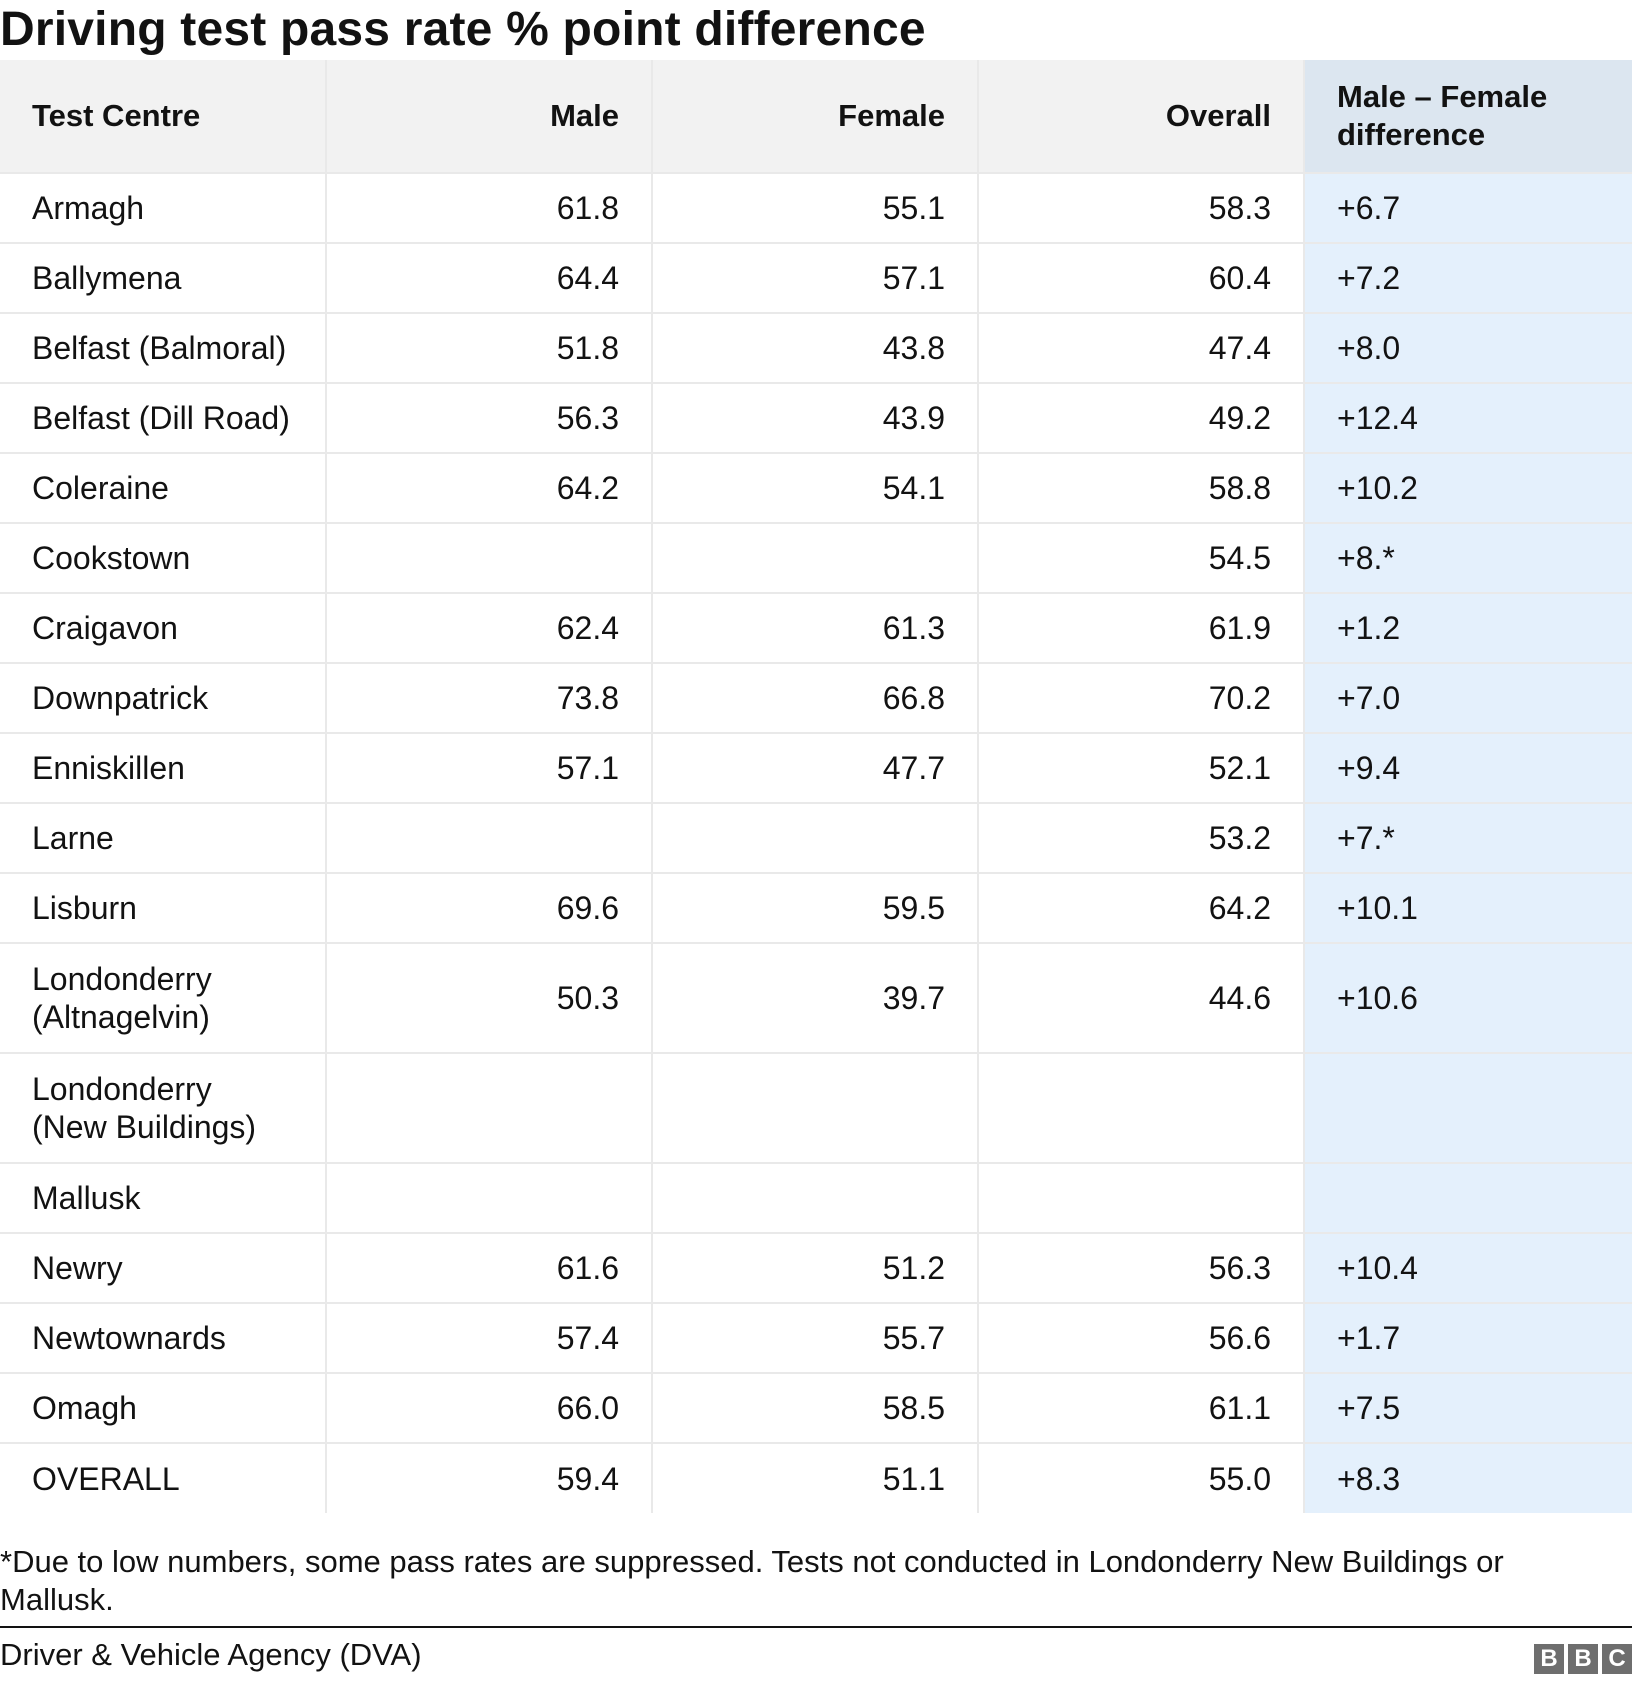  I want to click on table-row: Armagh 61.8 55.1 58.3 +6.7, so click(816, 207).